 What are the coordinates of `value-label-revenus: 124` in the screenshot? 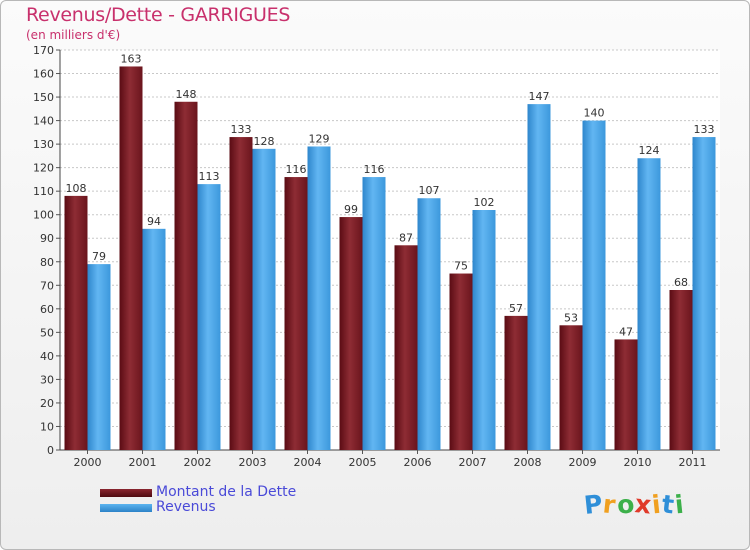 It's located at (649, 150).